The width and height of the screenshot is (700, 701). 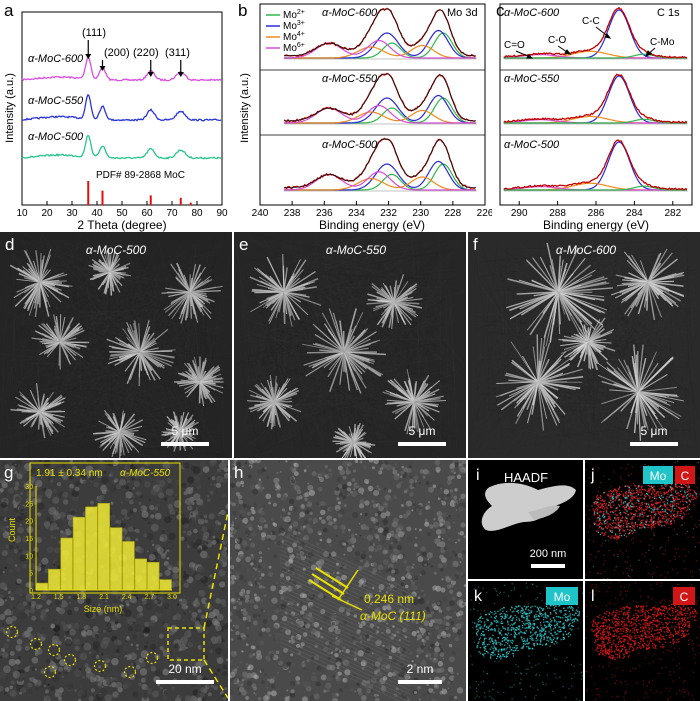 What do you see at coordinates (634, 213) in the screenshot?
I see `x-tick-label: 284` at bounding box center [634, 213].